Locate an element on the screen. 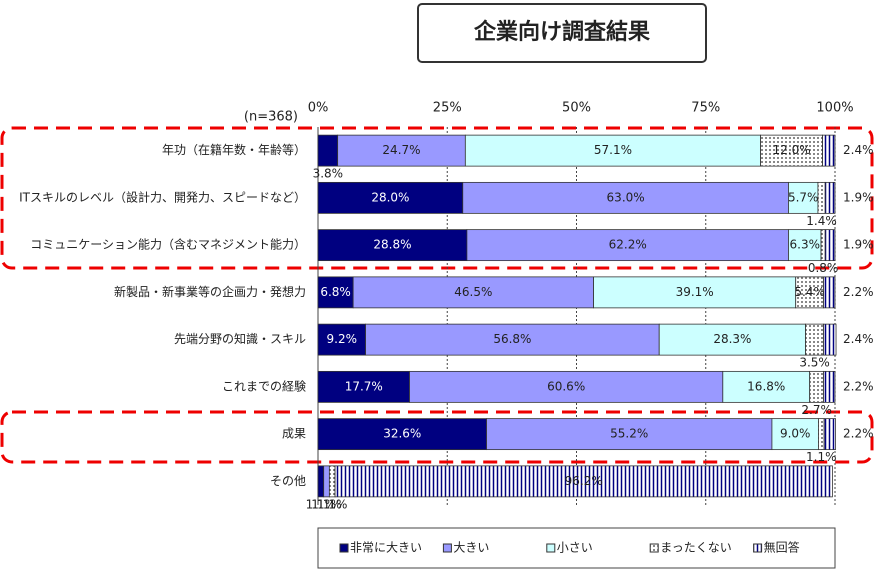 This screenshot has height=578, width=877. data-label: 60.6% is located at coordinates (566, 386).